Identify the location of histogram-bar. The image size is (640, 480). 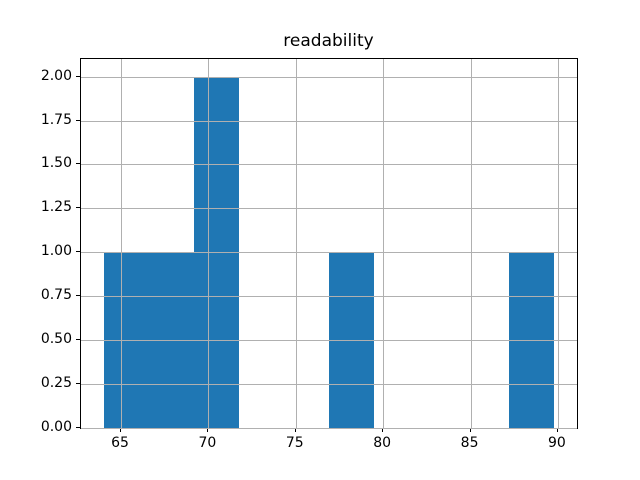
(216, 252).